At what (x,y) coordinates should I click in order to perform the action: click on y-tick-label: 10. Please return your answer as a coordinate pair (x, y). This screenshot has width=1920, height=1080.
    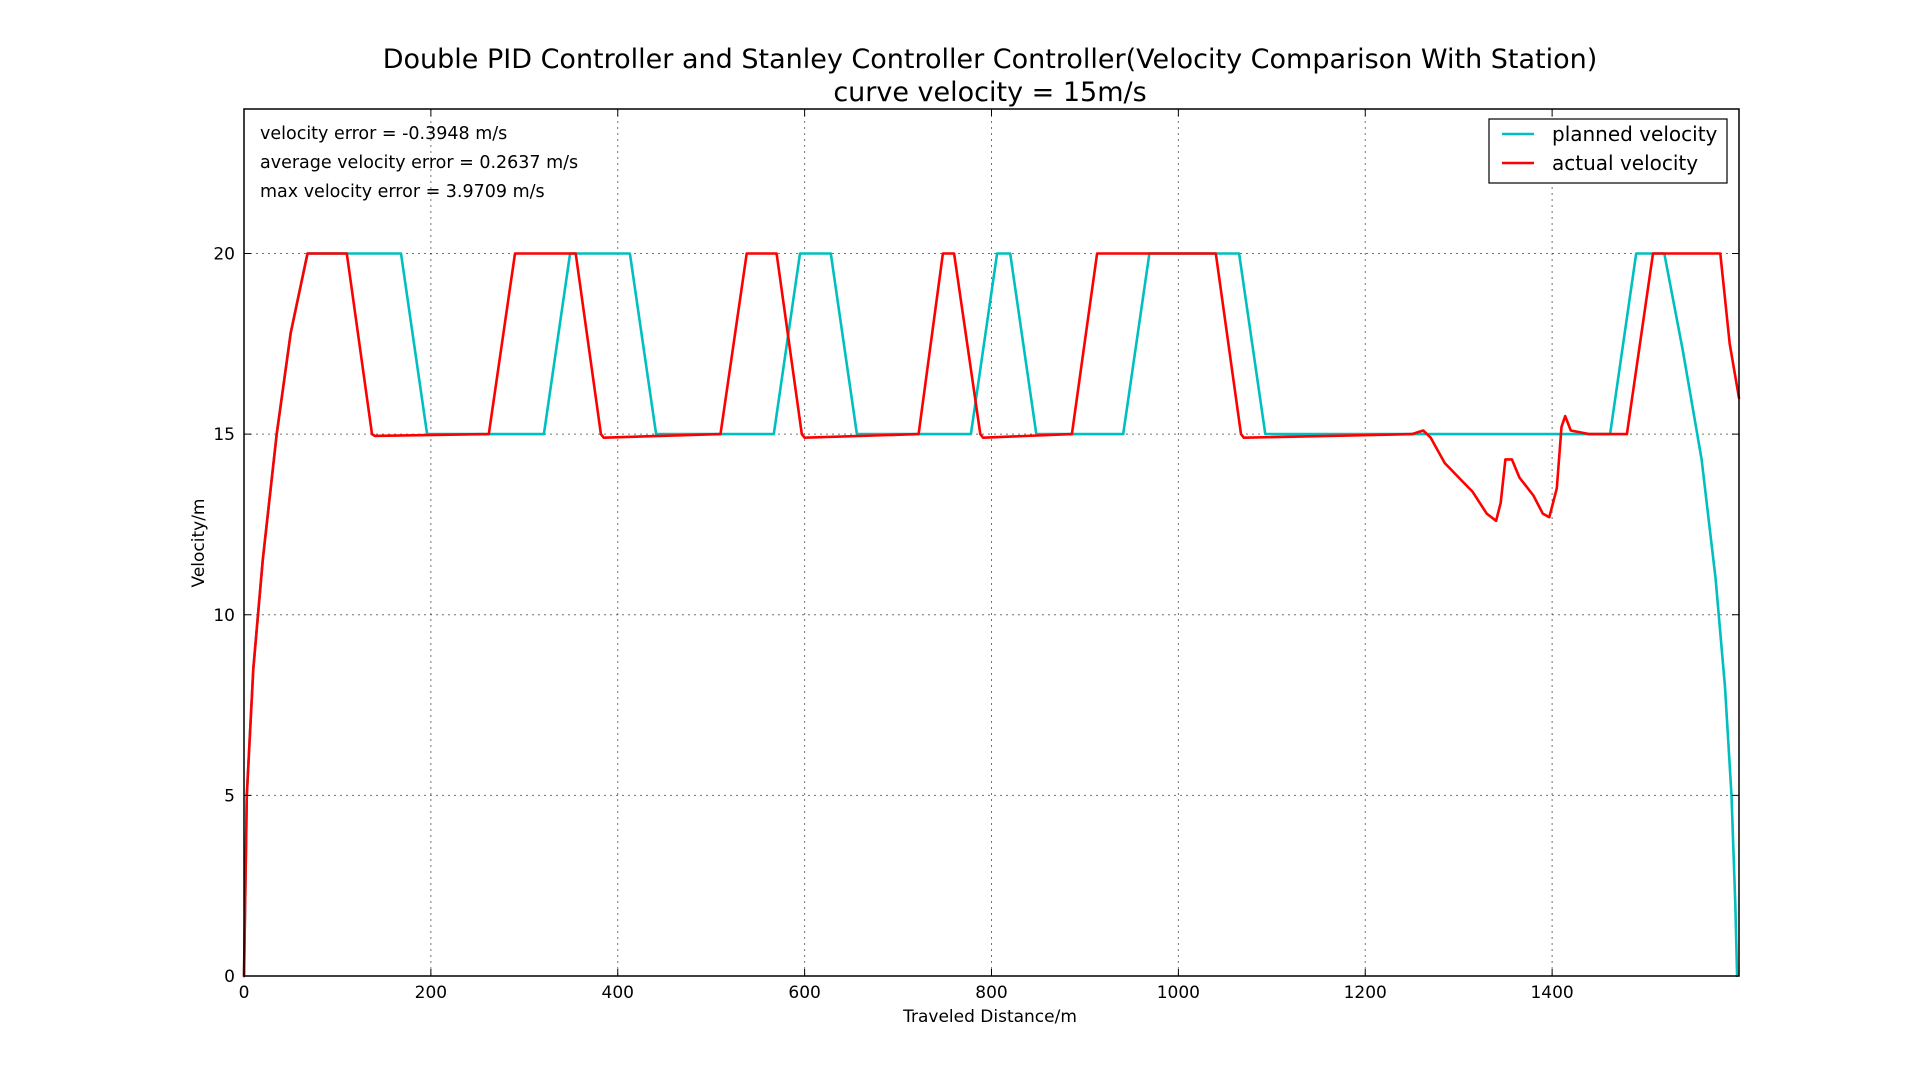
    Looking at the image, I should click on (224, 616).